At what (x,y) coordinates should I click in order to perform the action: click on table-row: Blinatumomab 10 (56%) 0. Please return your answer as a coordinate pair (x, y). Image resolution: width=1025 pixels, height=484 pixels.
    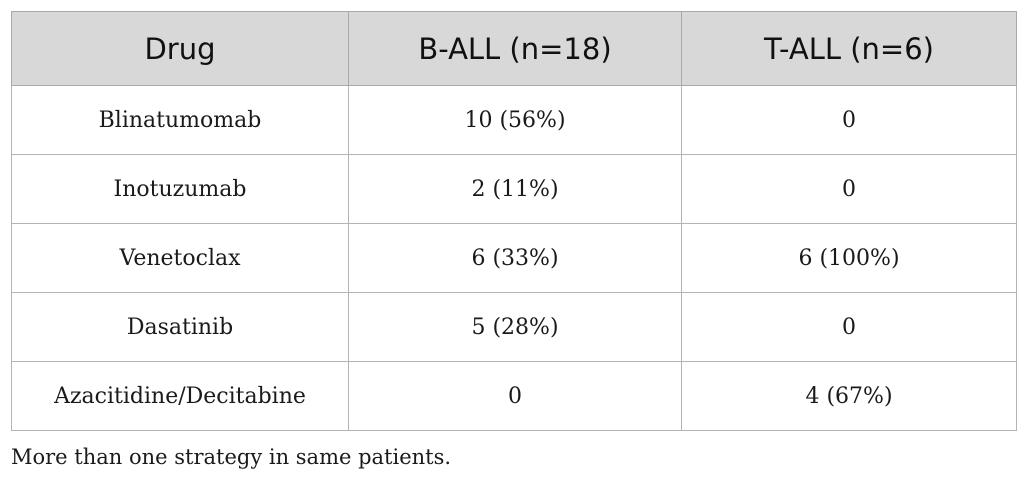
    Looking at the image, I should click on (514, 120).